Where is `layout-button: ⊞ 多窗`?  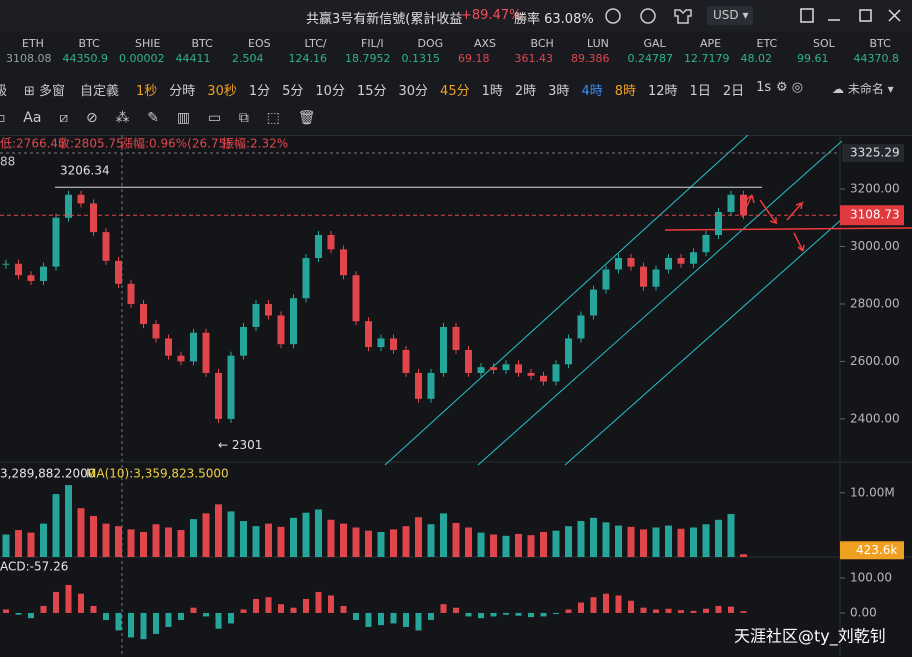 layout-button: ⊞ 多窗 is located at coordinates (45, 91).